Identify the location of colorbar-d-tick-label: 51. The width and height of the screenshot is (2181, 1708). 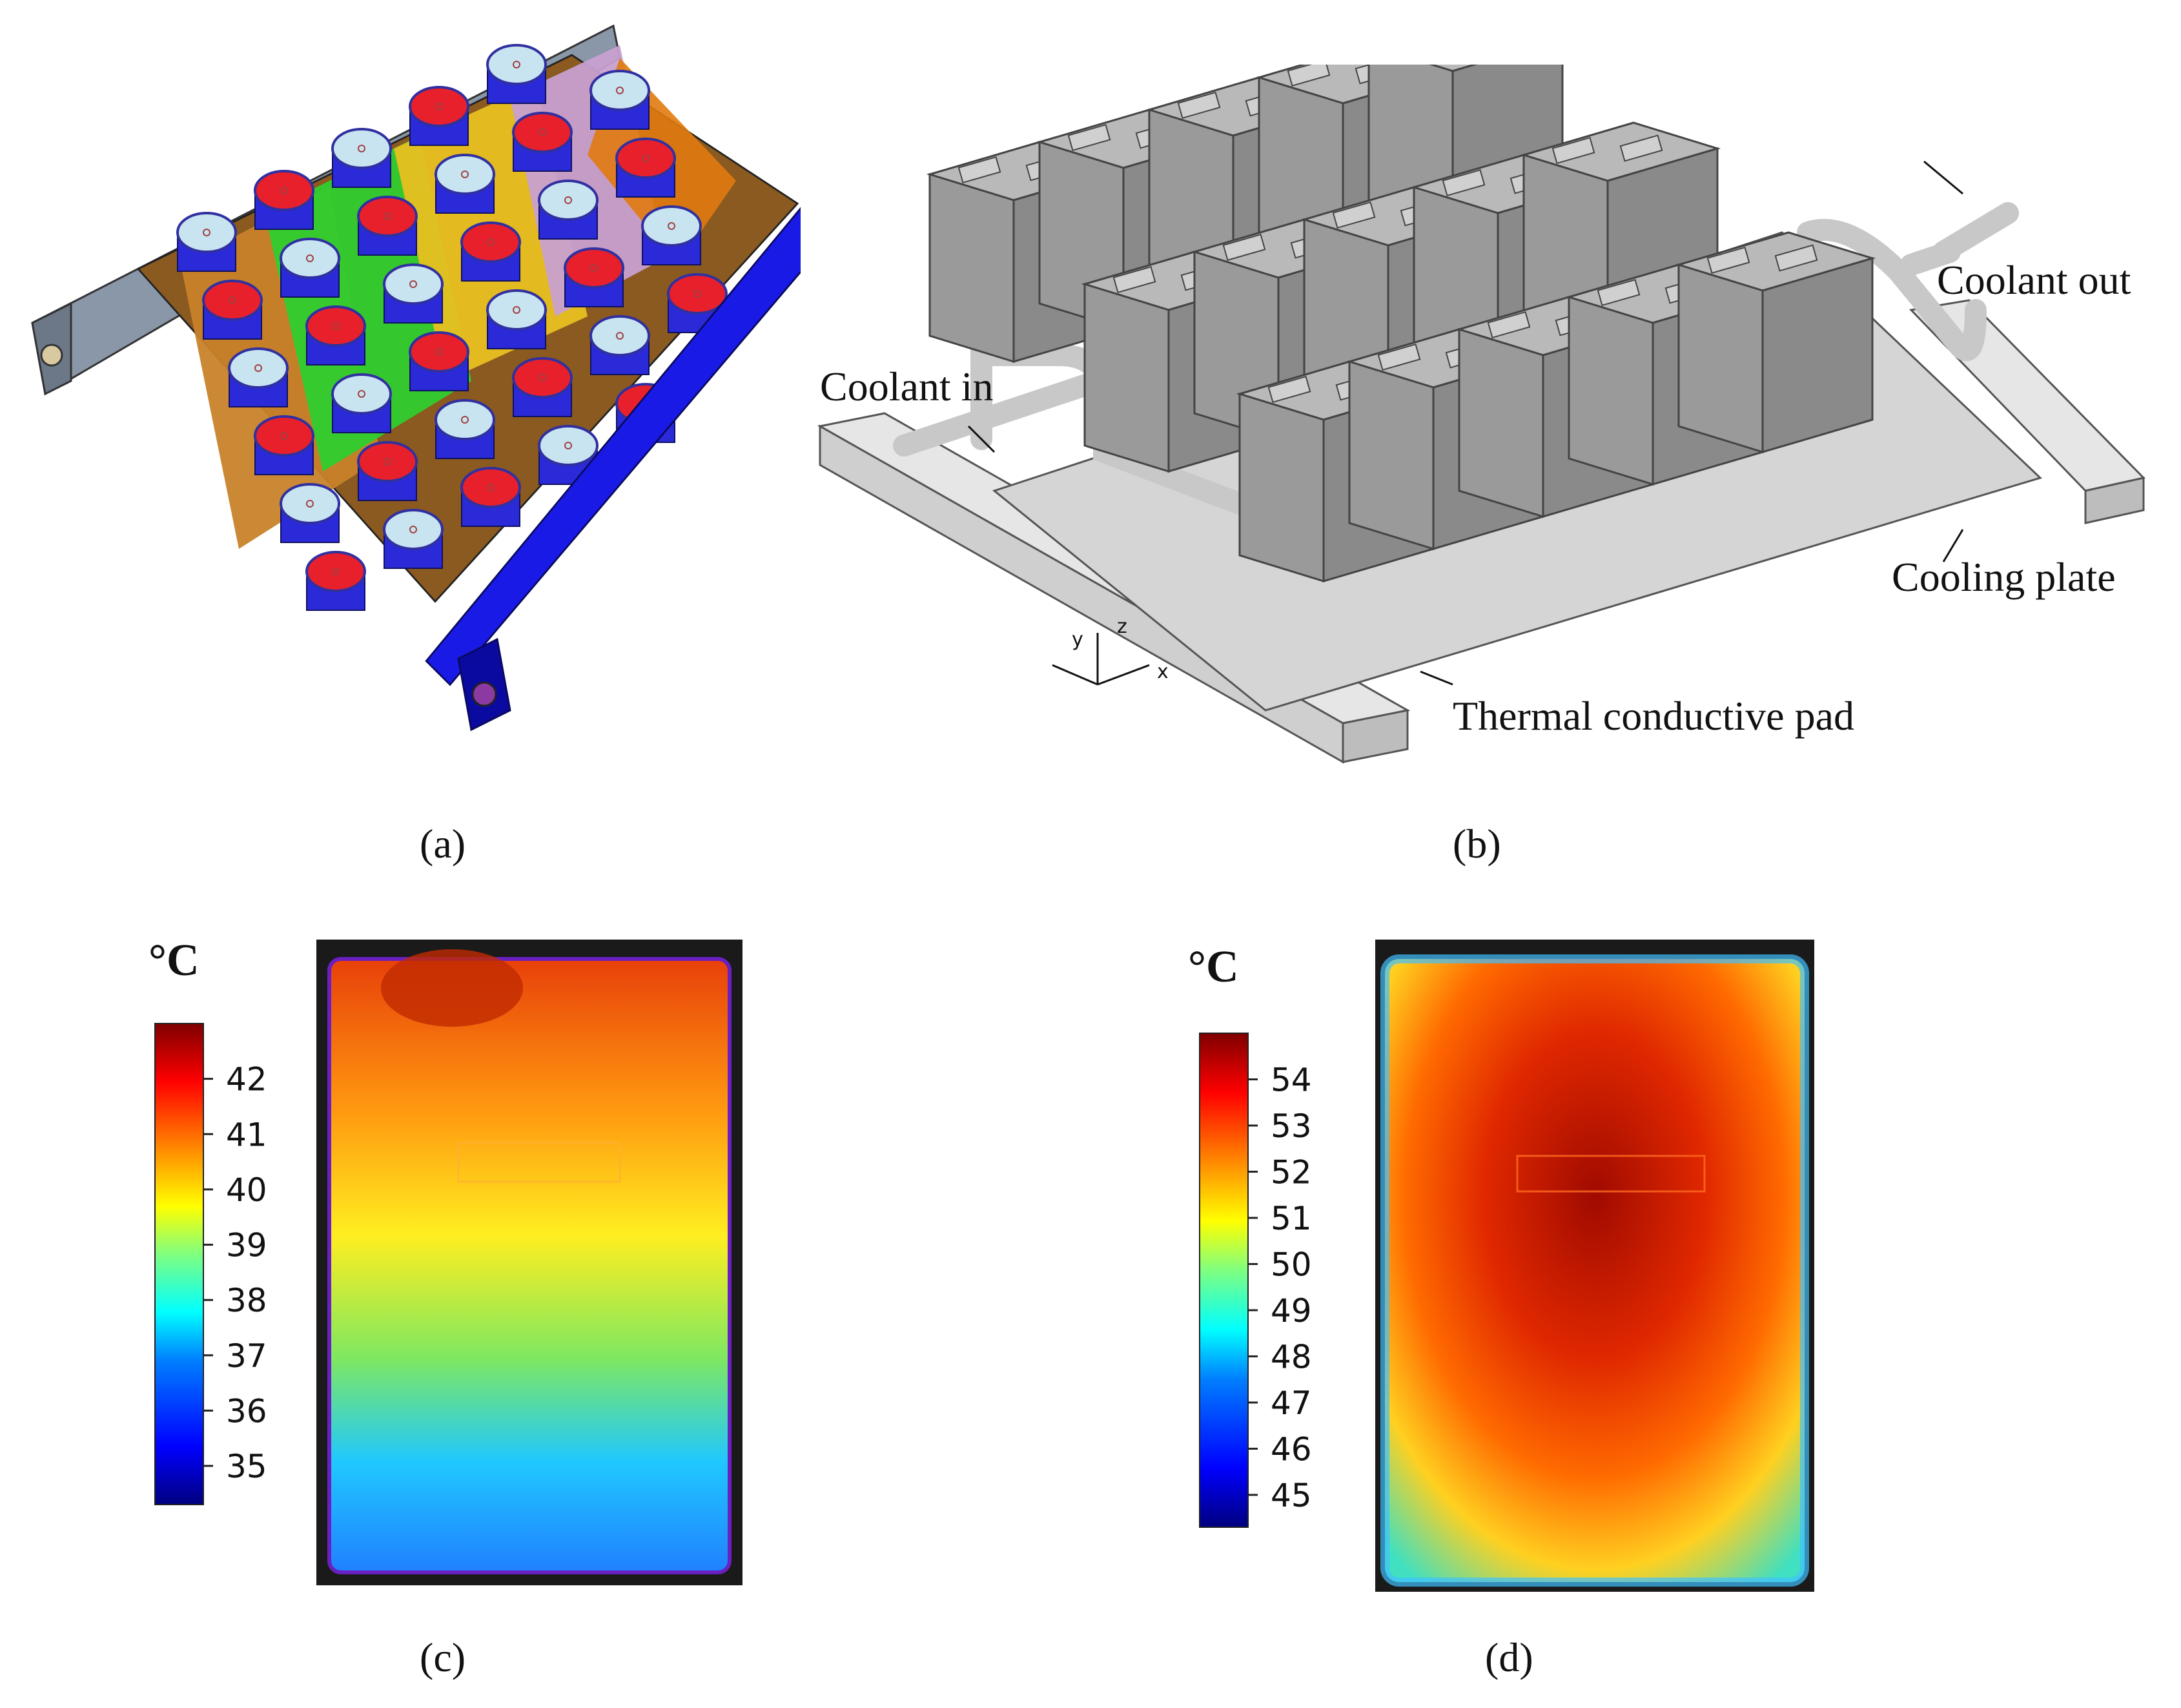
(1291, 1218).